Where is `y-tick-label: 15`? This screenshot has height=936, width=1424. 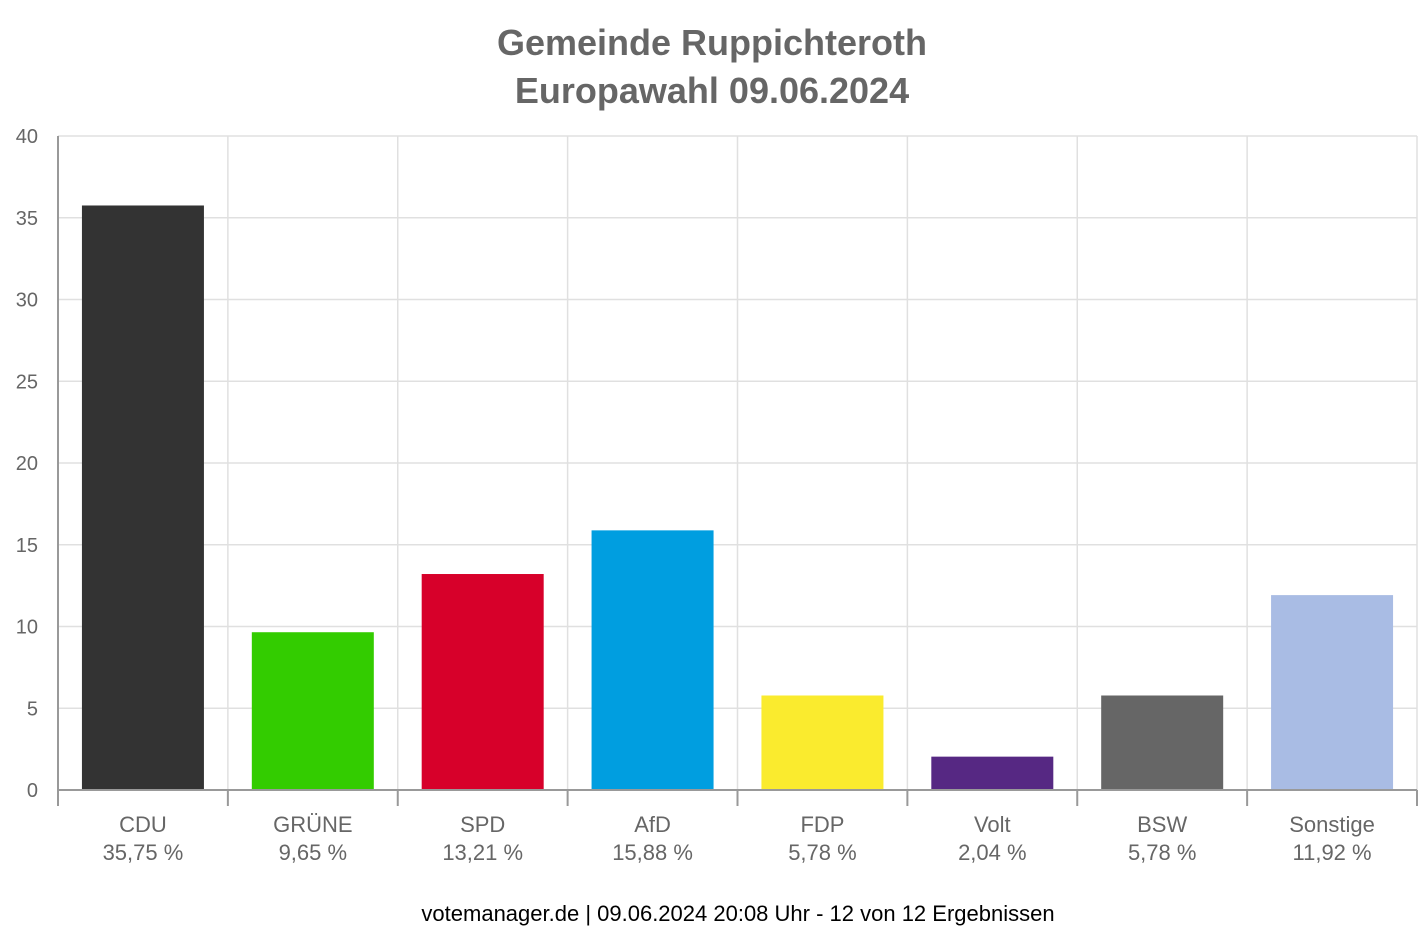
y-tick-label: 15 is located at coordinates (27, 546).